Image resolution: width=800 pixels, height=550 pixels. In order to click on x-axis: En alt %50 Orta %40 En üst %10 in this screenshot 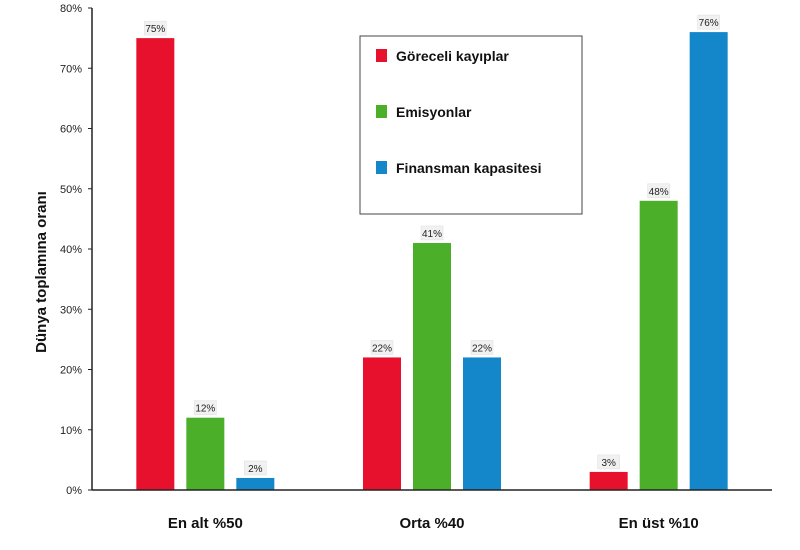, I will do `click(432, 510)`.